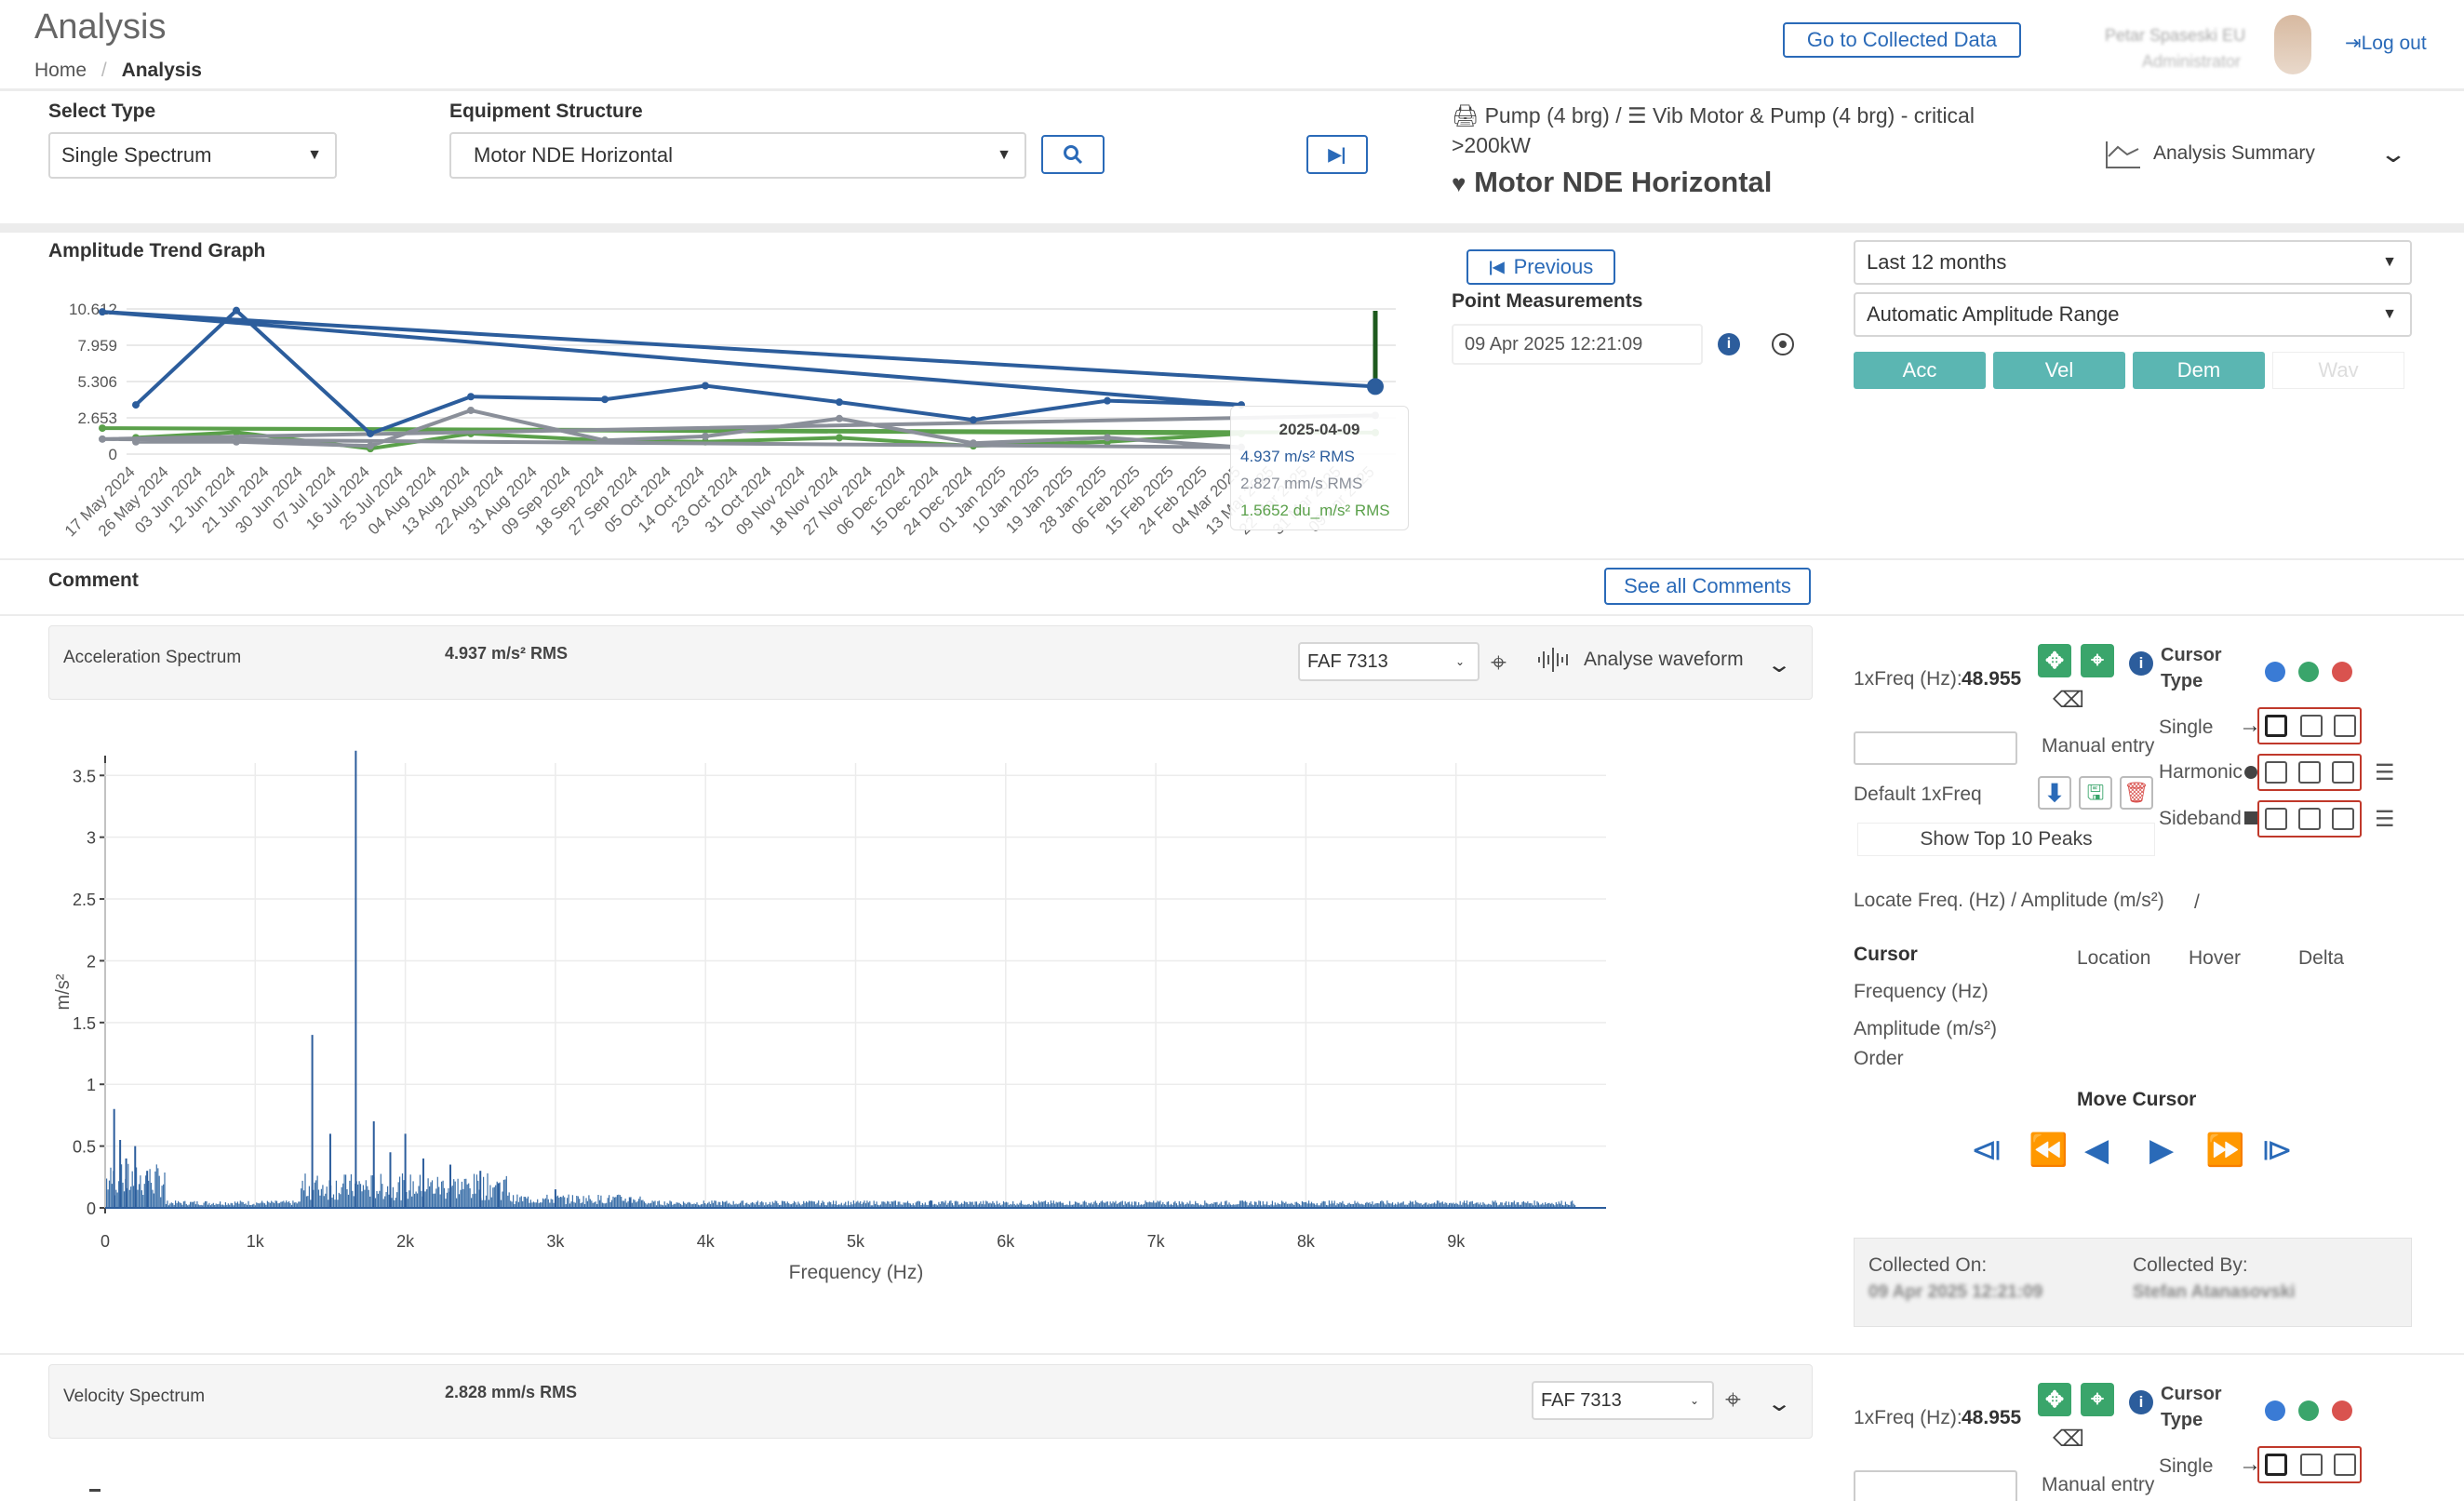  Describe the element at coordinates (84, 1024) in the screenshot. I see `spectrum-y-tick-label: 1.5` at that location.